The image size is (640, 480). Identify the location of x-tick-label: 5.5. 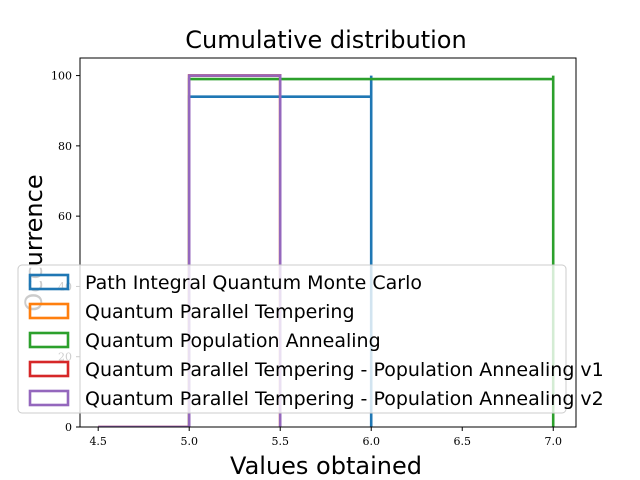
(280, 441).